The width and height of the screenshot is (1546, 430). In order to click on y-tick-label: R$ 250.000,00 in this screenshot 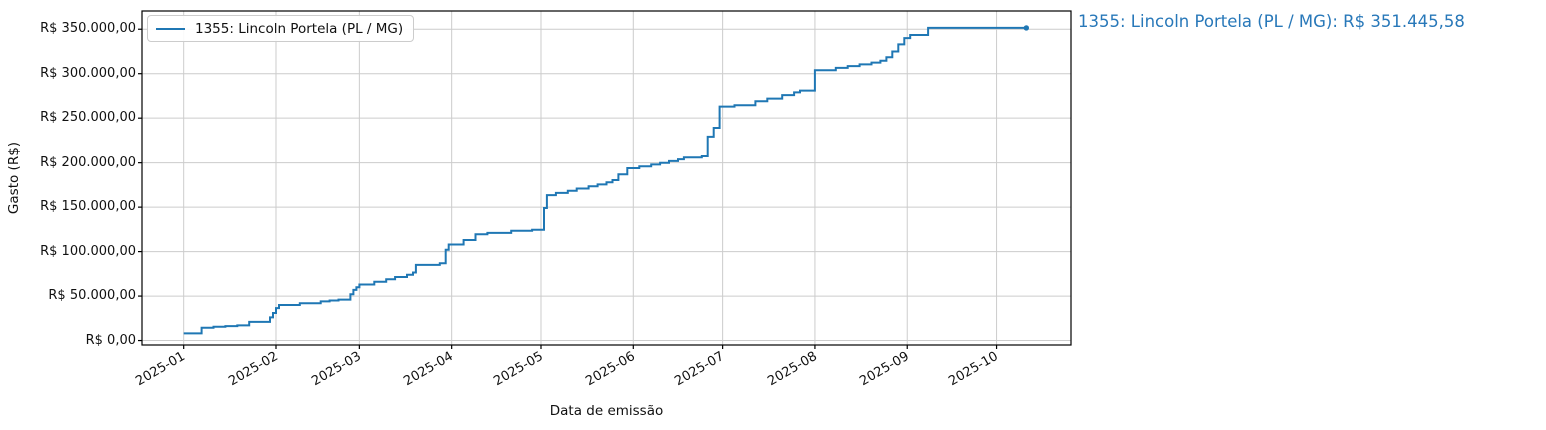, I will do `click(88, 118)`.